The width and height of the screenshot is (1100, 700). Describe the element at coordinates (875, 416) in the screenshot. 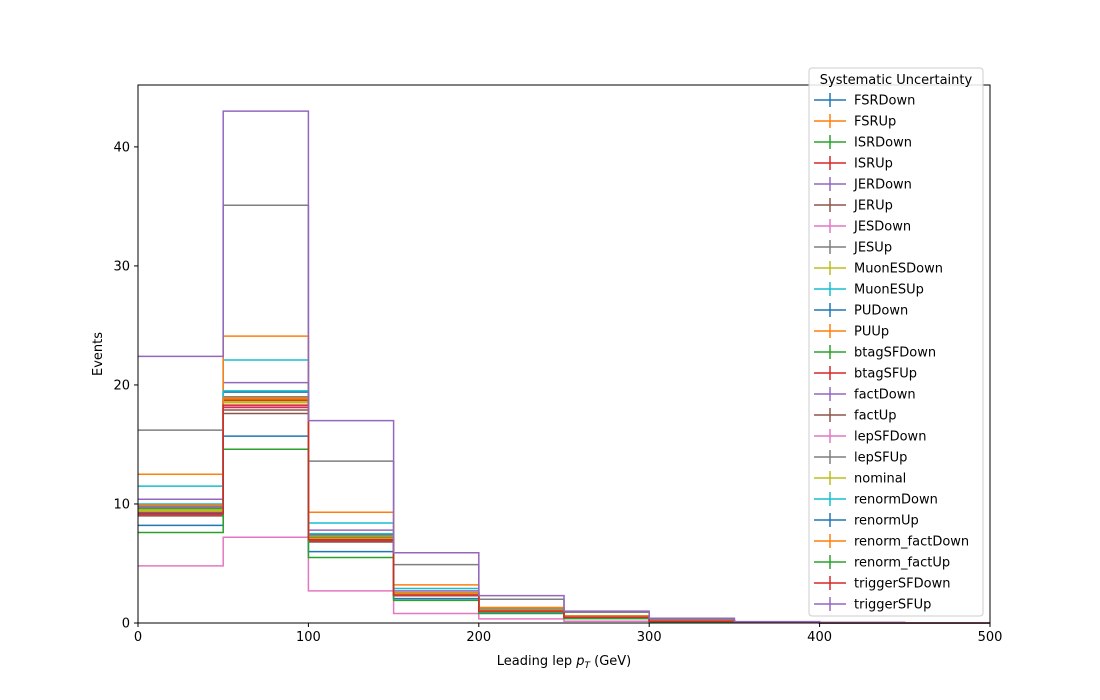

I see `legend-label: factUp` at that location.